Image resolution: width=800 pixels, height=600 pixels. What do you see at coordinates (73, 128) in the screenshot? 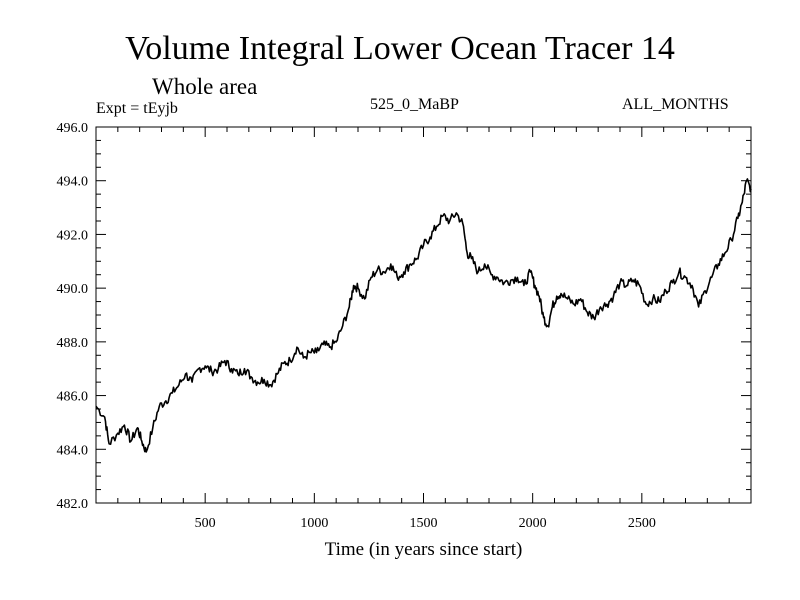
I see `y-tick-label: 496.0` at bounding box center [73, 128].